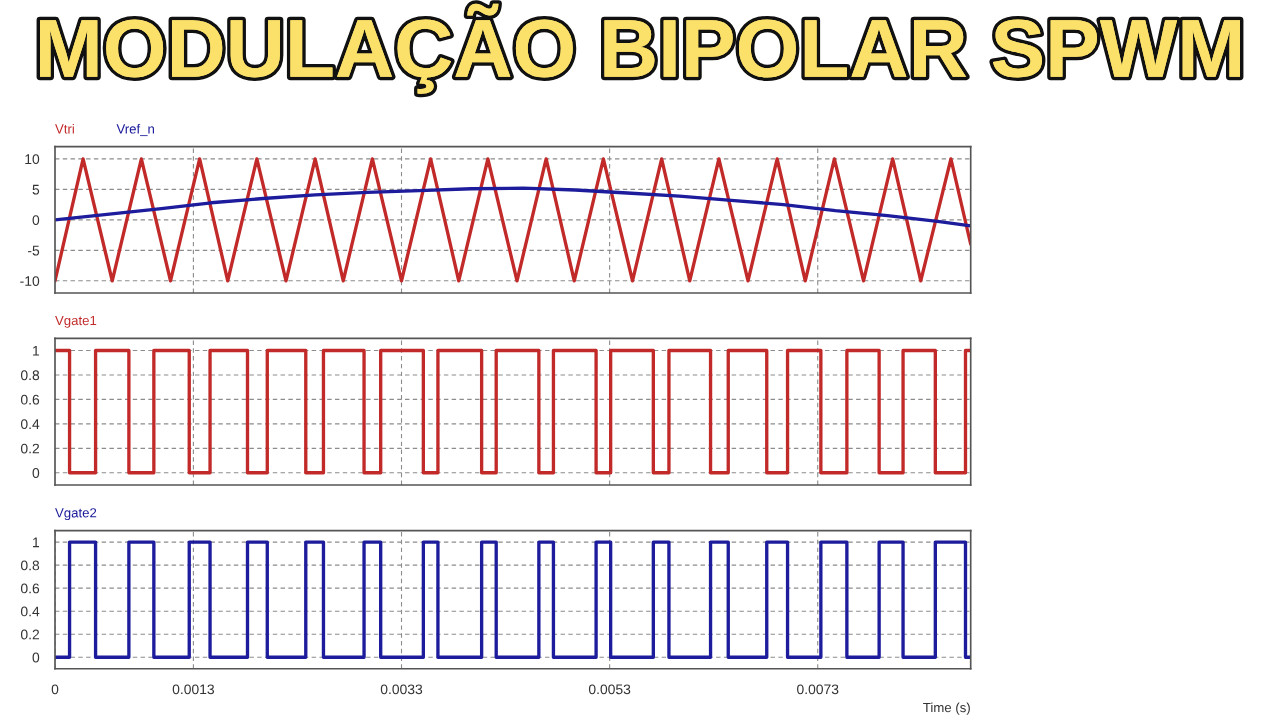 This screenshot has height=720, width=1280. What do you see at coordinates (36, 189) in the screenshot?
I see `y-tick-label: 5` at bounding box center [36, 189].